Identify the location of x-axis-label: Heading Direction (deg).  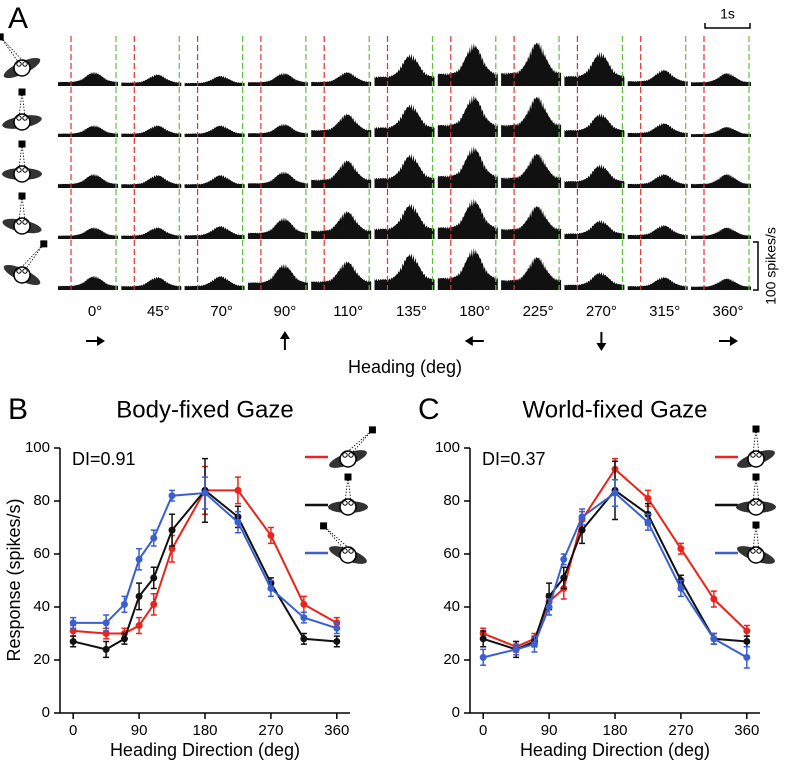
(205, 750).